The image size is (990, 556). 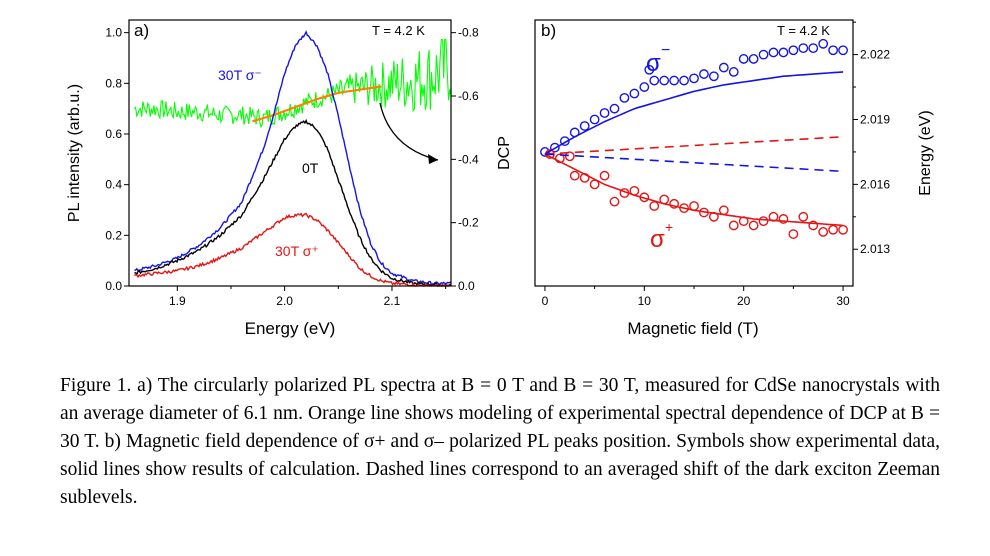 What do you see at coordinates (433, 159) in the screenshot?
I see `dcp-arrow-head` at bounding box center [433, 159].